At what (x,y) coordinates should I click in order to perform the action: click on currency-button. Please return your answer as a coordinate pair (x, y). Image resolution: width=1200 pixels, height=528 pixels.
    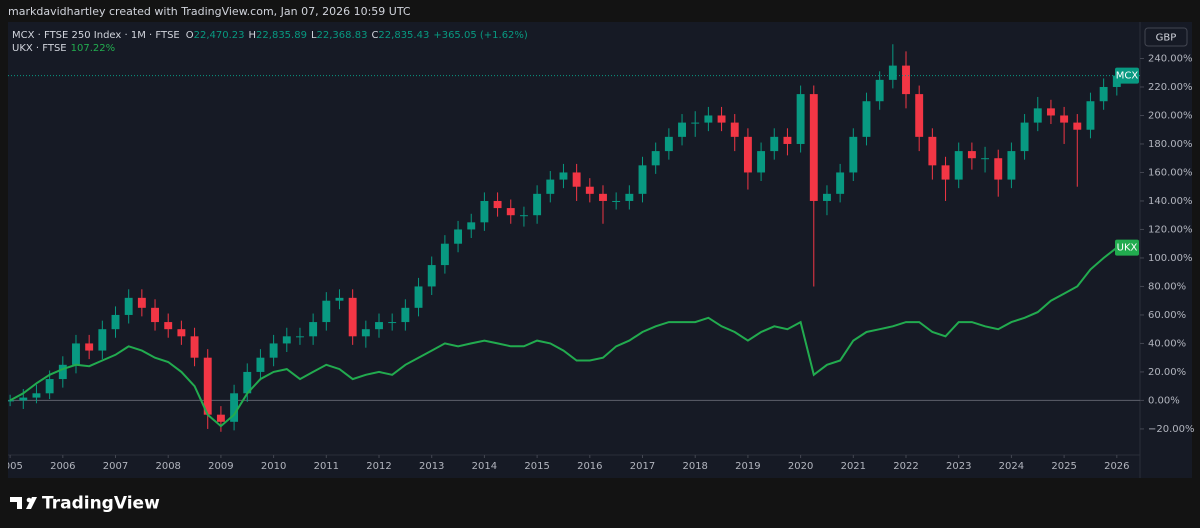
    Looking at the image, I should click on (1166, 37).